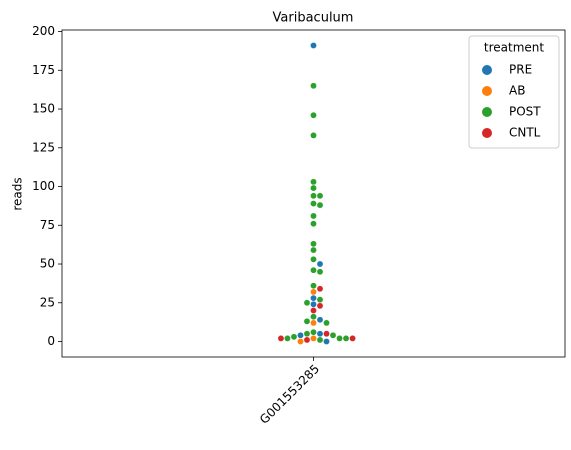 This screenshot has height=450, width=571. What do you see at coordinates (525, 133) in the screenshot?
I see `legend-label: CNTL` at bounding box center [525, 133].